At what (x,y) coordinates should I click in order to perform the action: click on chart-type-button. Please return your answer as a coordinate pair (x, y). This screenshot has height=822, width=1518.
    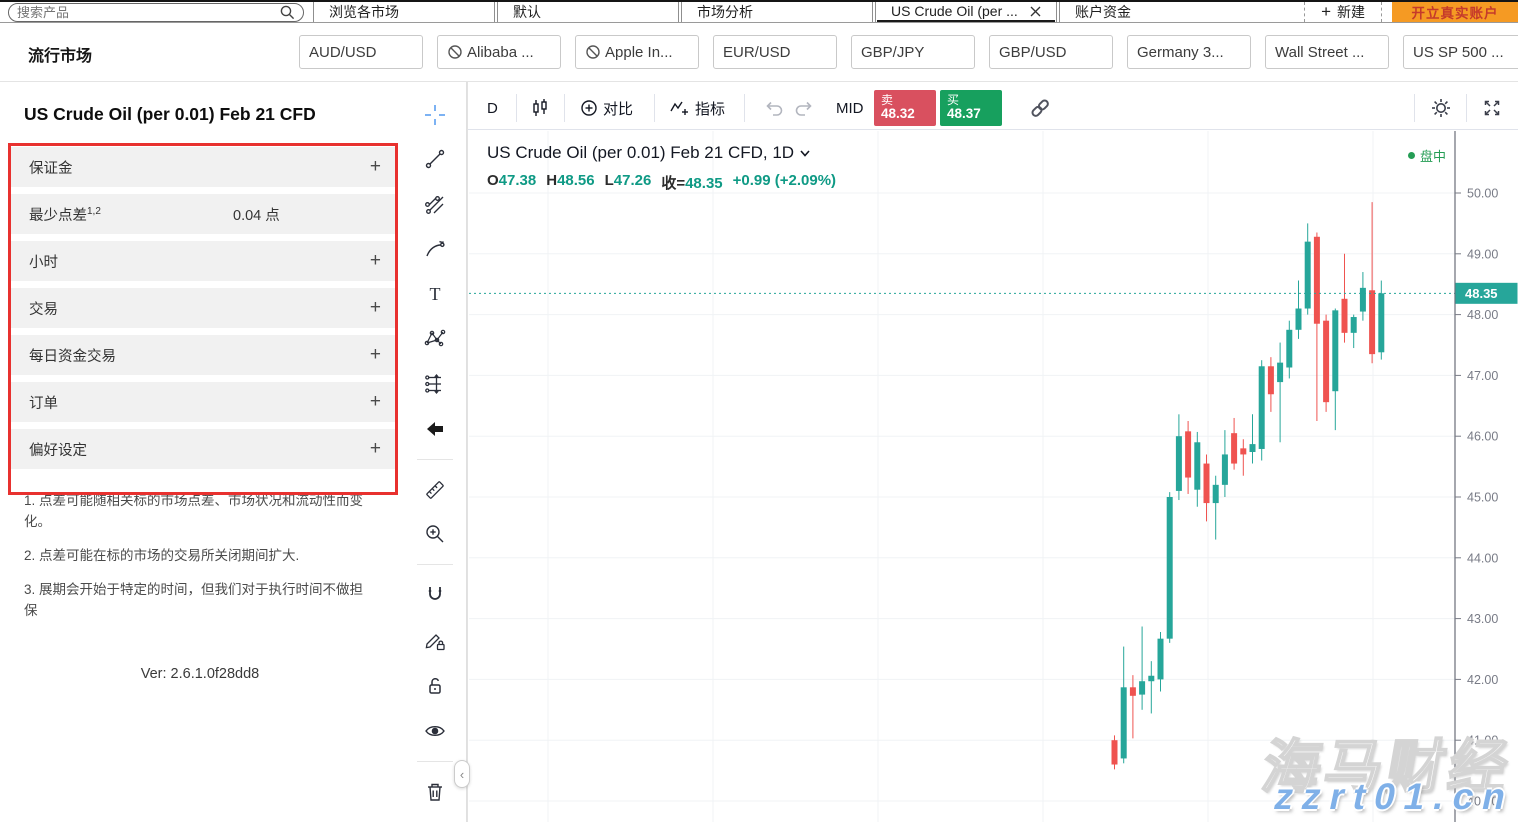
    Looking at the image, I should click on (540, 108).